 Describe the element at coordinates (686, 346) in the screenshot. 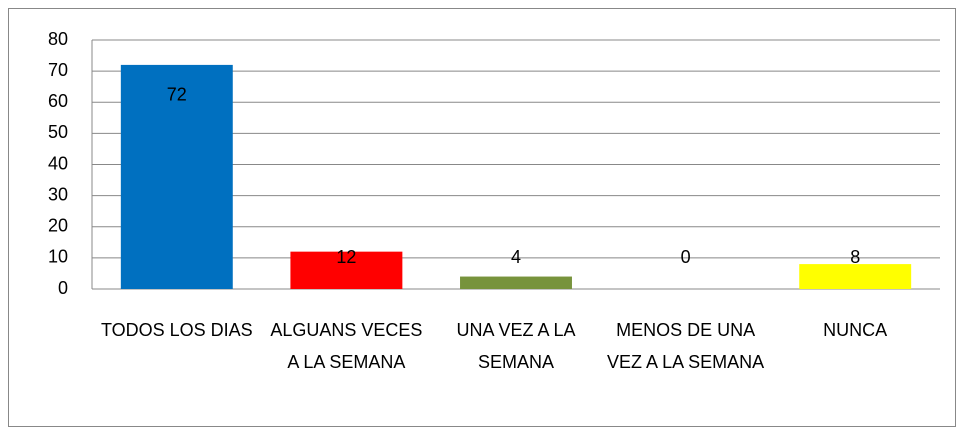

I see `x-tick-label: MENOS DE UNA VEZ A LA SEMANA` at that location.